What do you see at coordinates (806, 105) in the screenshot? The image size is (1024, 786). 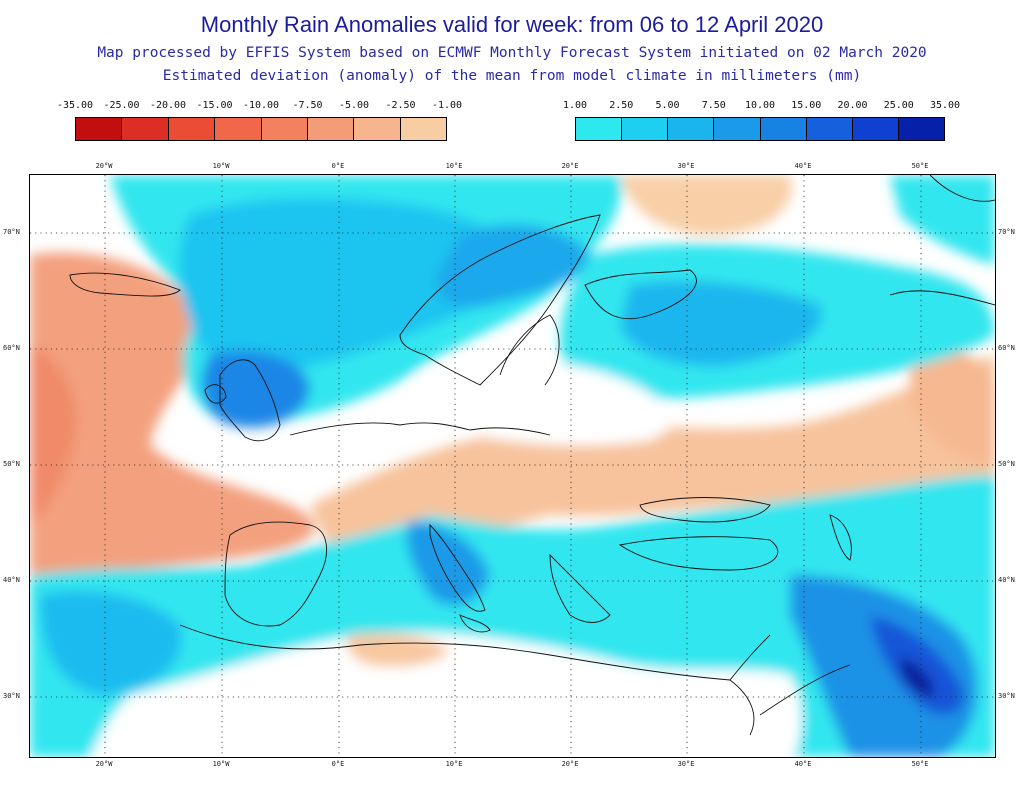 I see `positive-legend-tick-label: 15.00` at bounding box center [806, 105].